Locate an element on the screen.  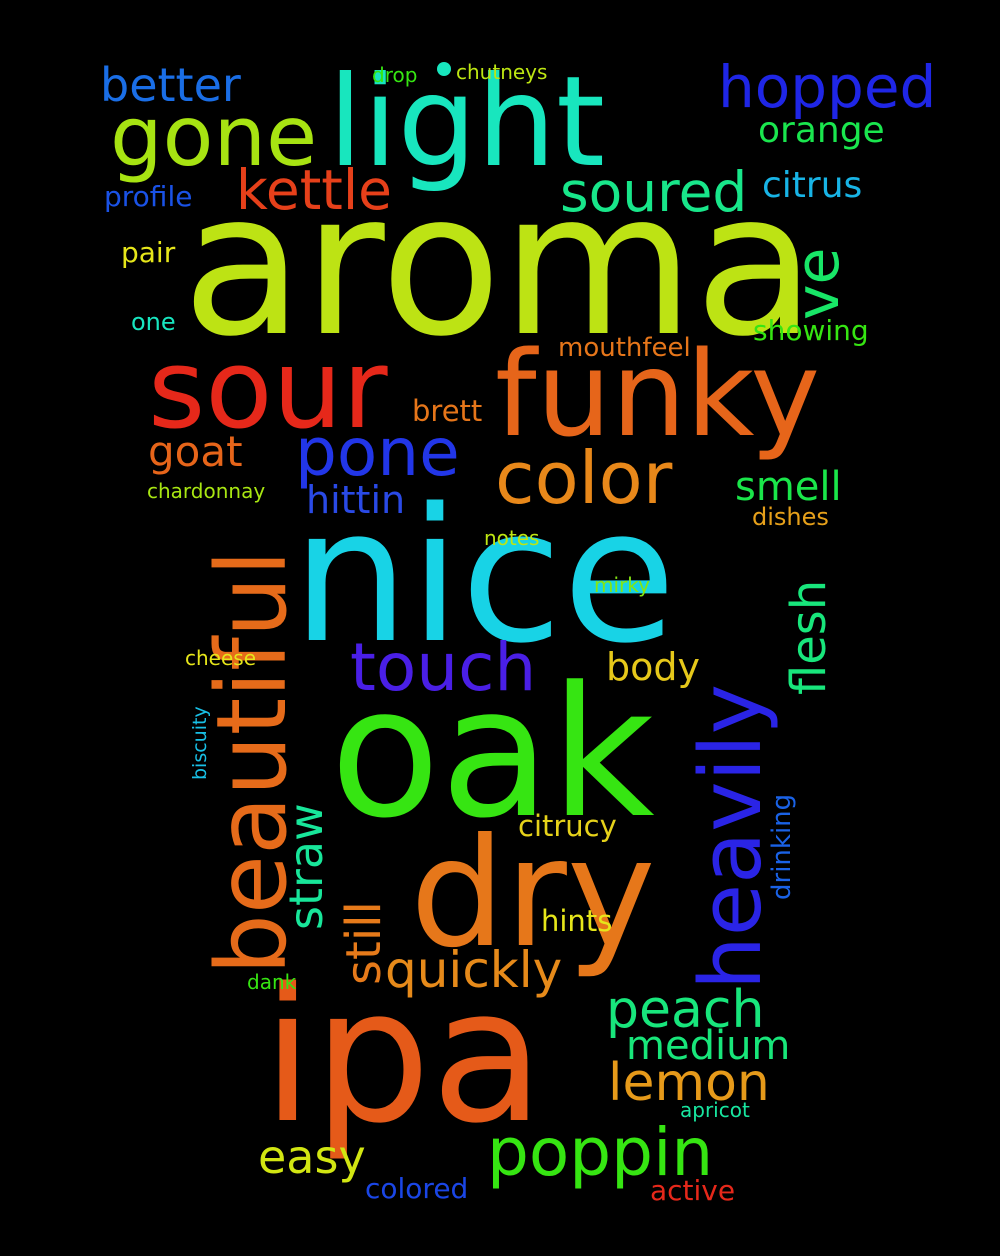
word-body: body is located at coordinates (653, 667).